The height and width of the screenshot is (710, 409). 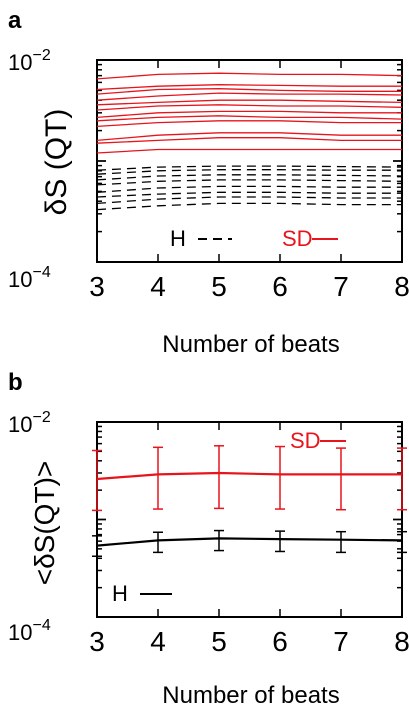 I want to click on y-axis-label: <δS(QT)>, so click(x=44, y=523).